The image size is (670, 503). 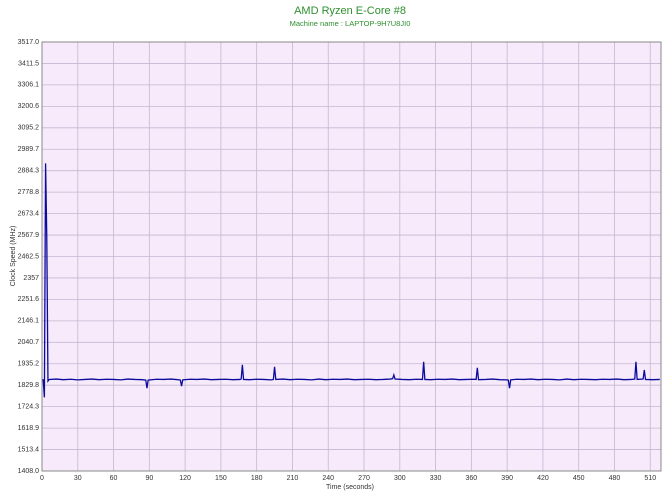 I want to click on y-axis-label: Clock Speed (MHz), so click(x=13, y=256).